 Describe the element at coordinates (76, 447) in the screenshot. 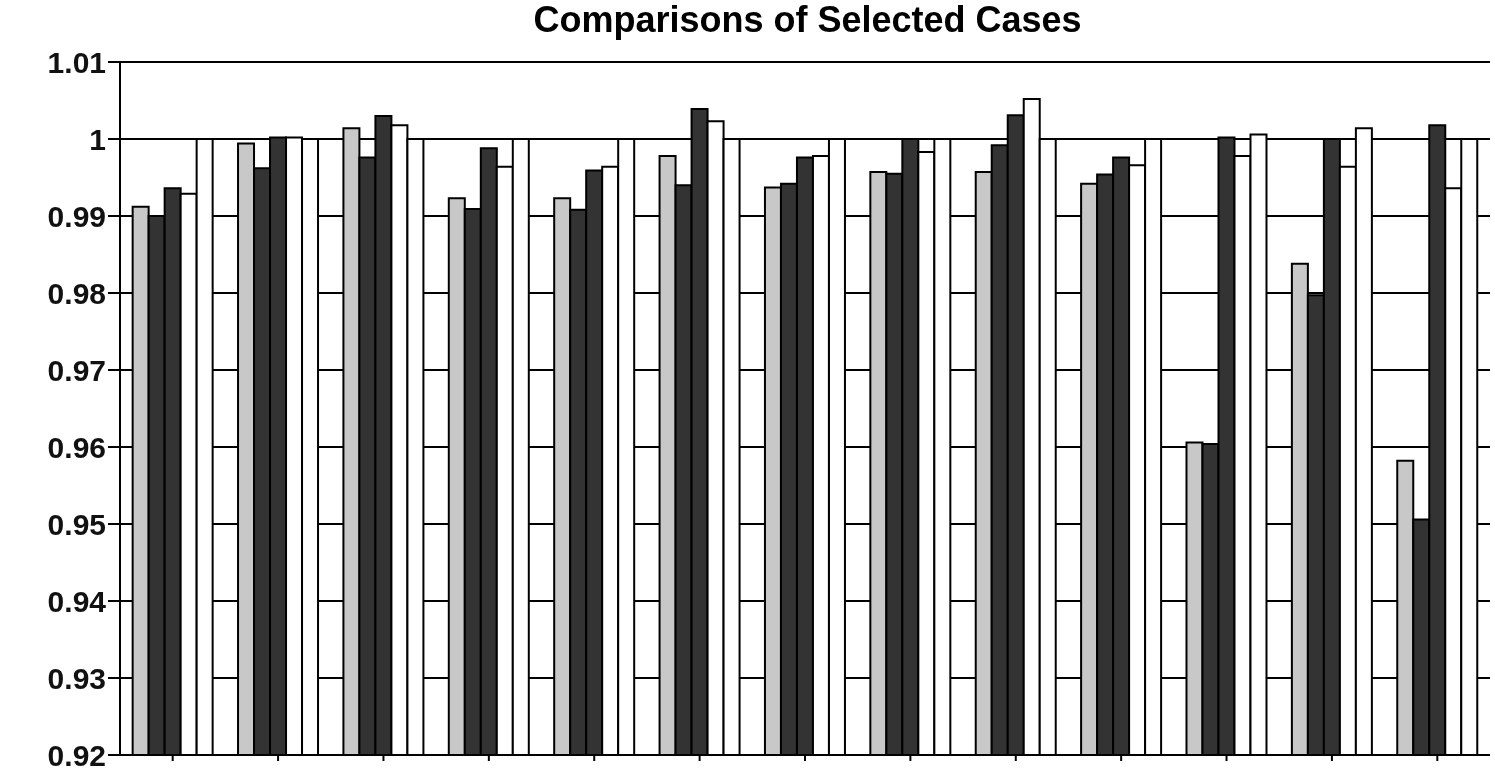

I see `y-tick-label: 0.96` at that location.